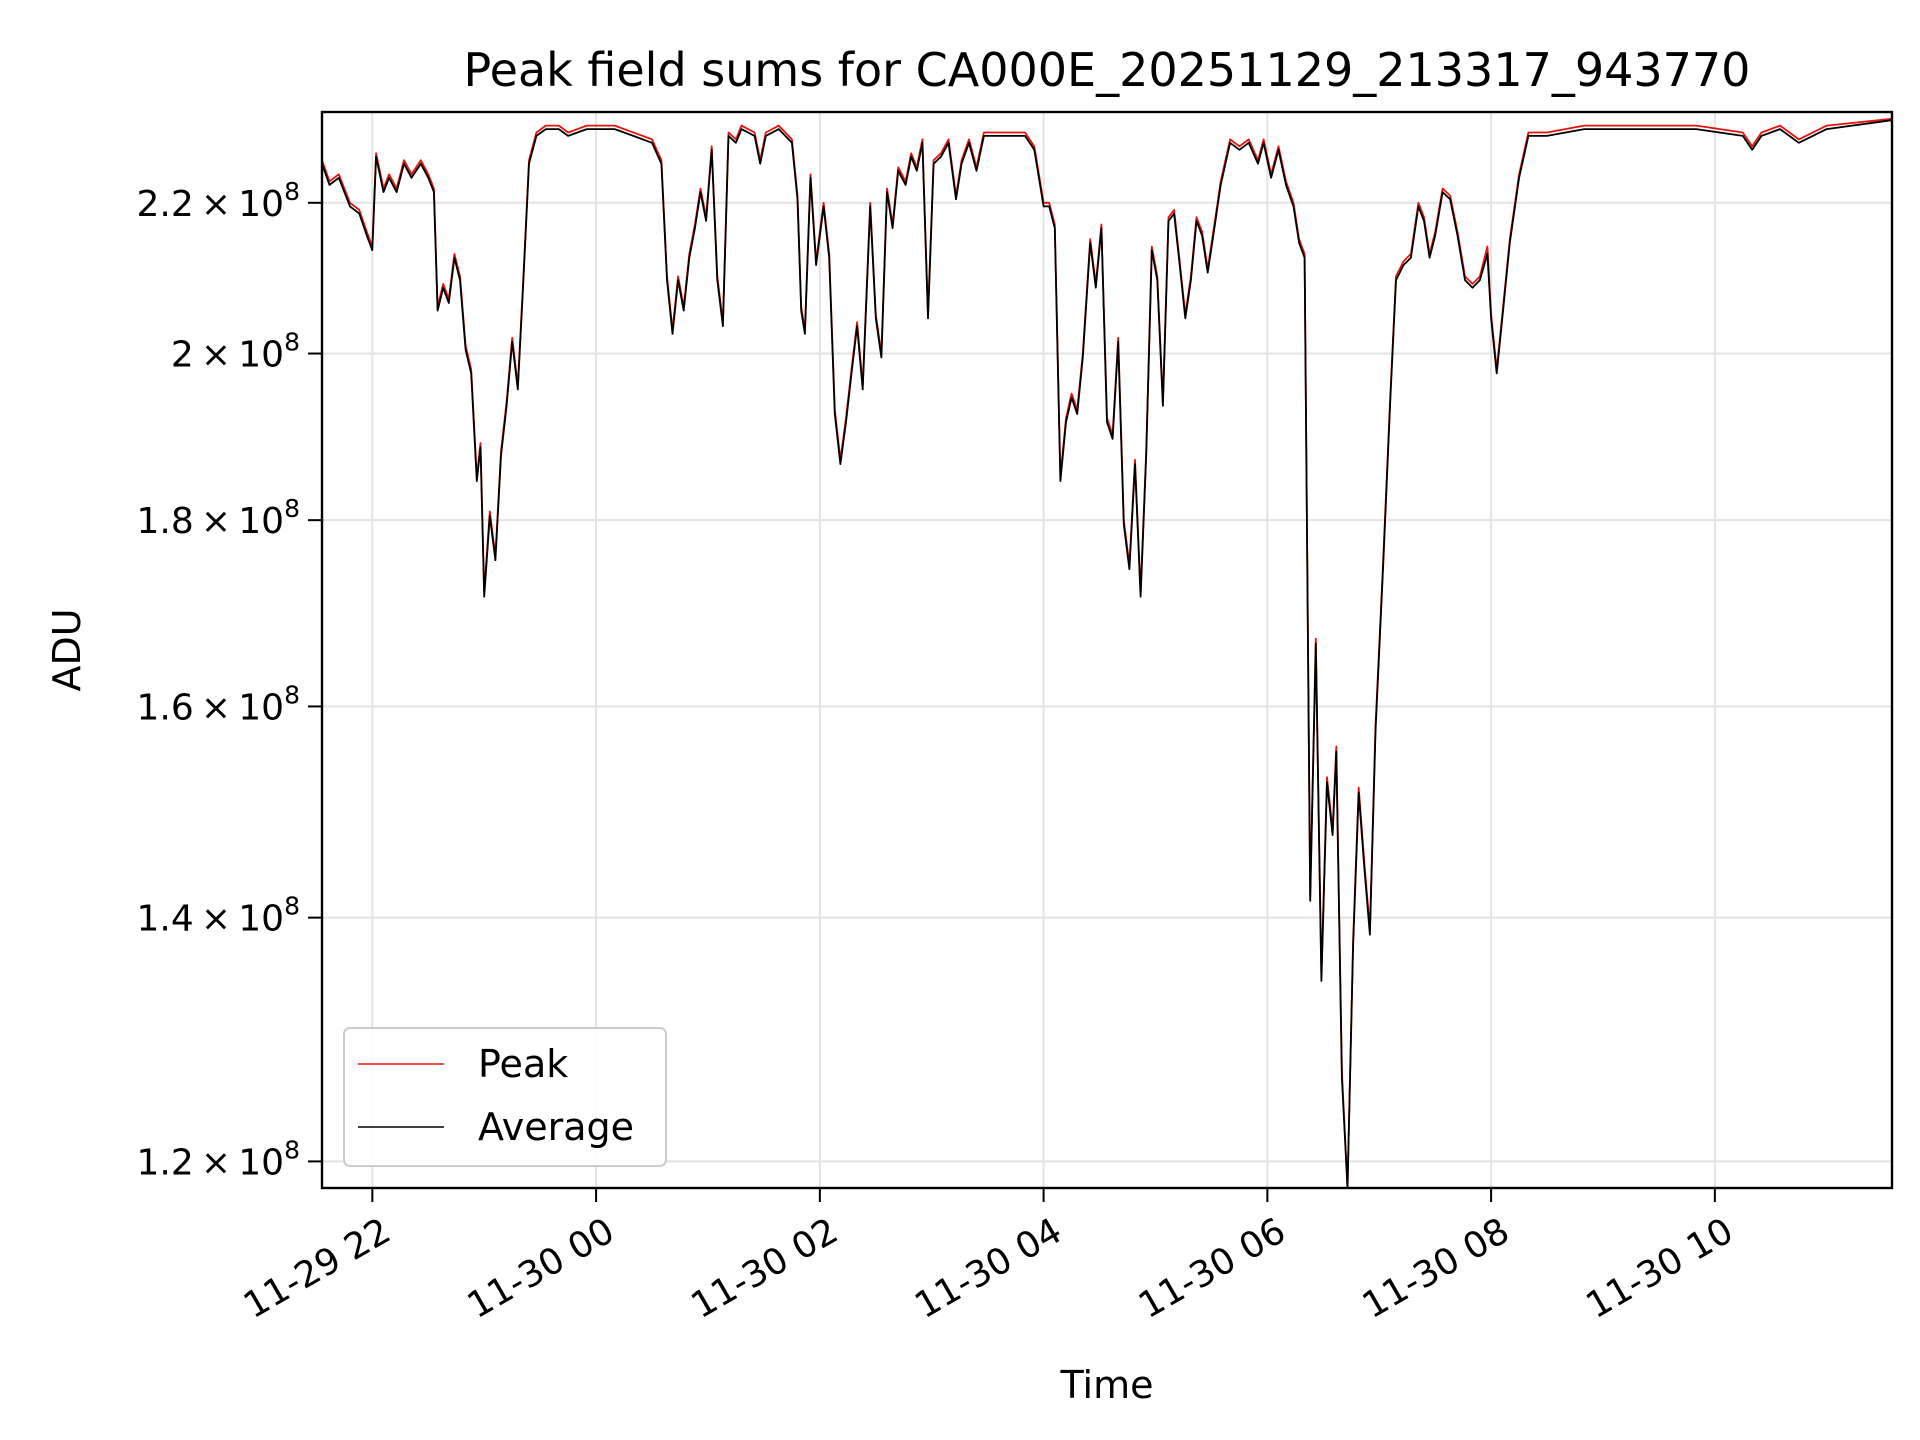 The image size is (1920, 1440). I want to click on y-axis-label: ADU, so click(67, 649).